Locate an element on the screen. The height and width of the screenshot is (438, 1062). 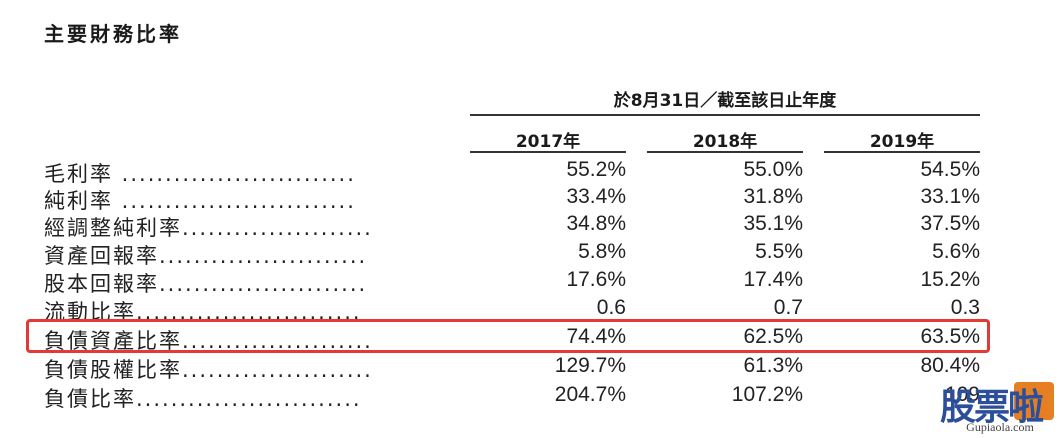
value-2017: 204.7% is located at coordinates (590, 394).